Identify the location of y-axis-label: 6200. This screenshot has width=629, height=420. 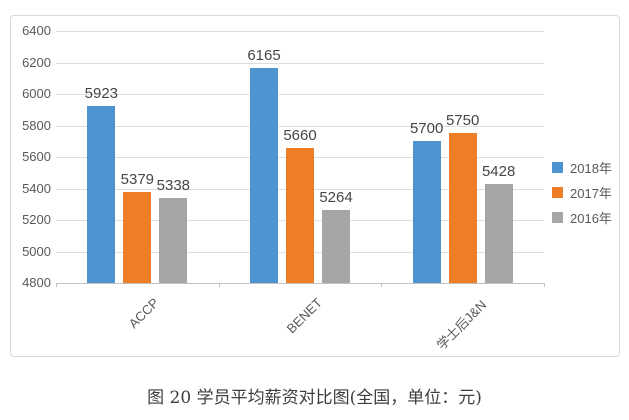
(36, 62).